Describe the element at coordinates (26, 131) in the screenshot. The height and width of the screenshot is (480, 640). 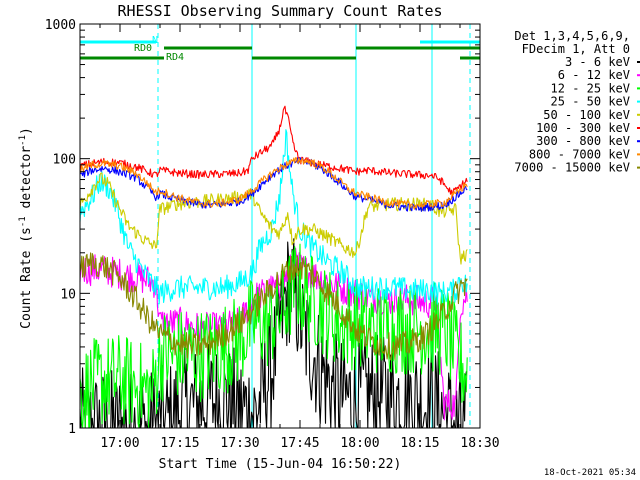
I see `y-axis-label-end: )` at that location.